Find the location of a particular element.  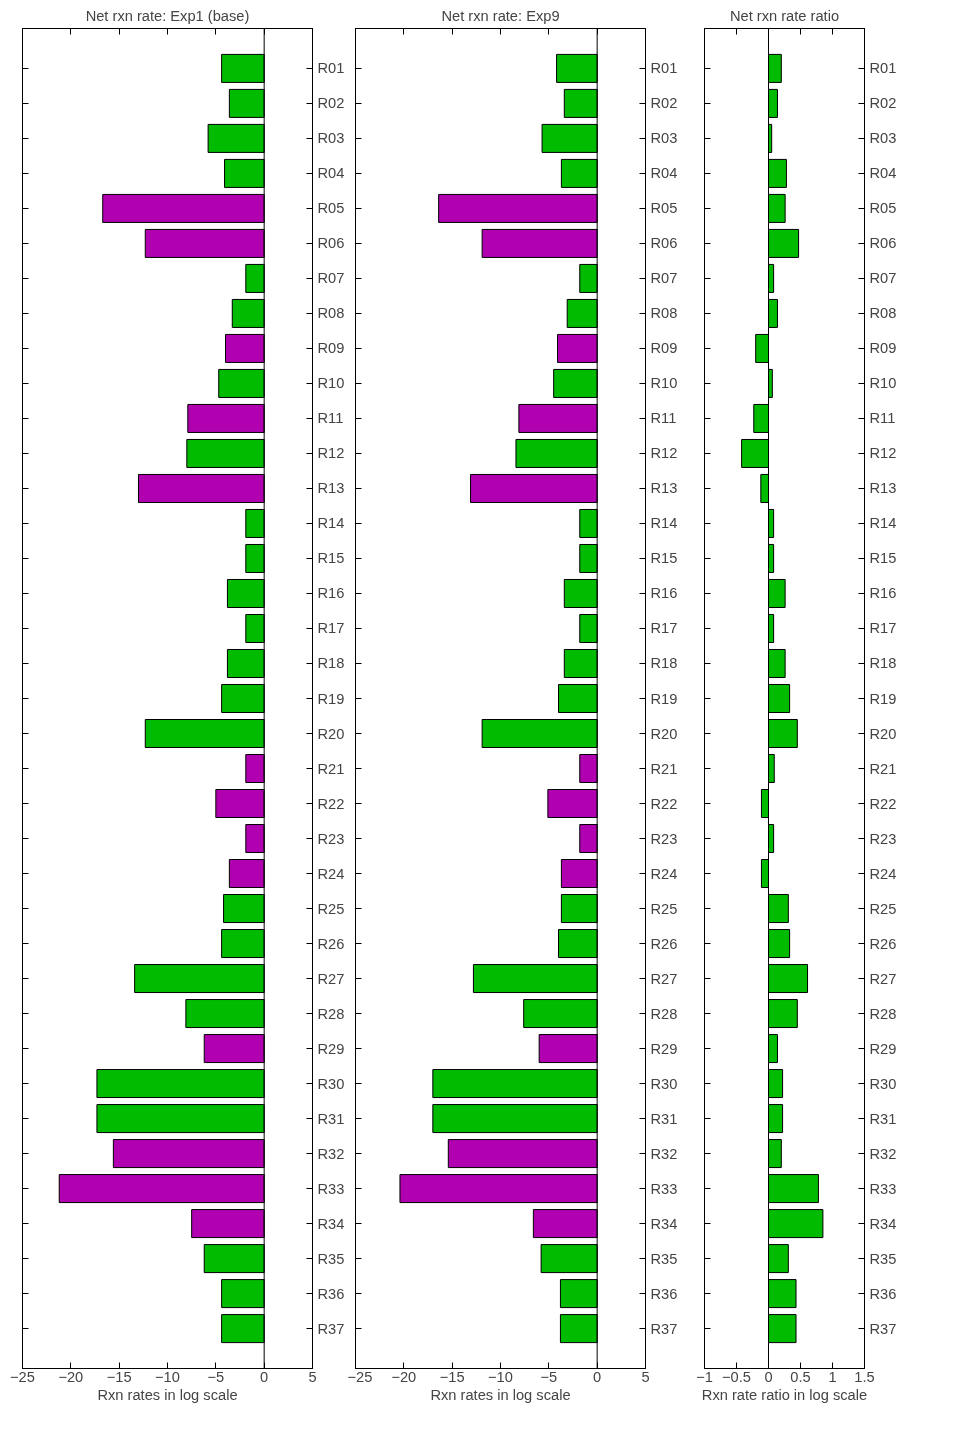

chart-title: Net rxn rate ratio is located at coordinates (784, 15).